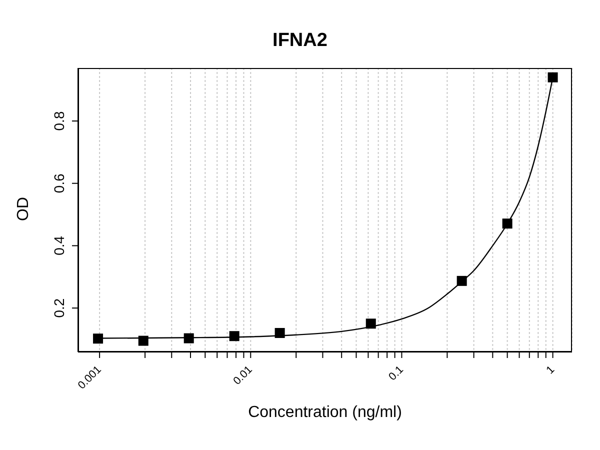 This screenshot has width=600, height=450. What do you see at coordinates (300, 41) in the screenshot?
I see `chart-title: IFNA2` at bounding box center [300, 41].